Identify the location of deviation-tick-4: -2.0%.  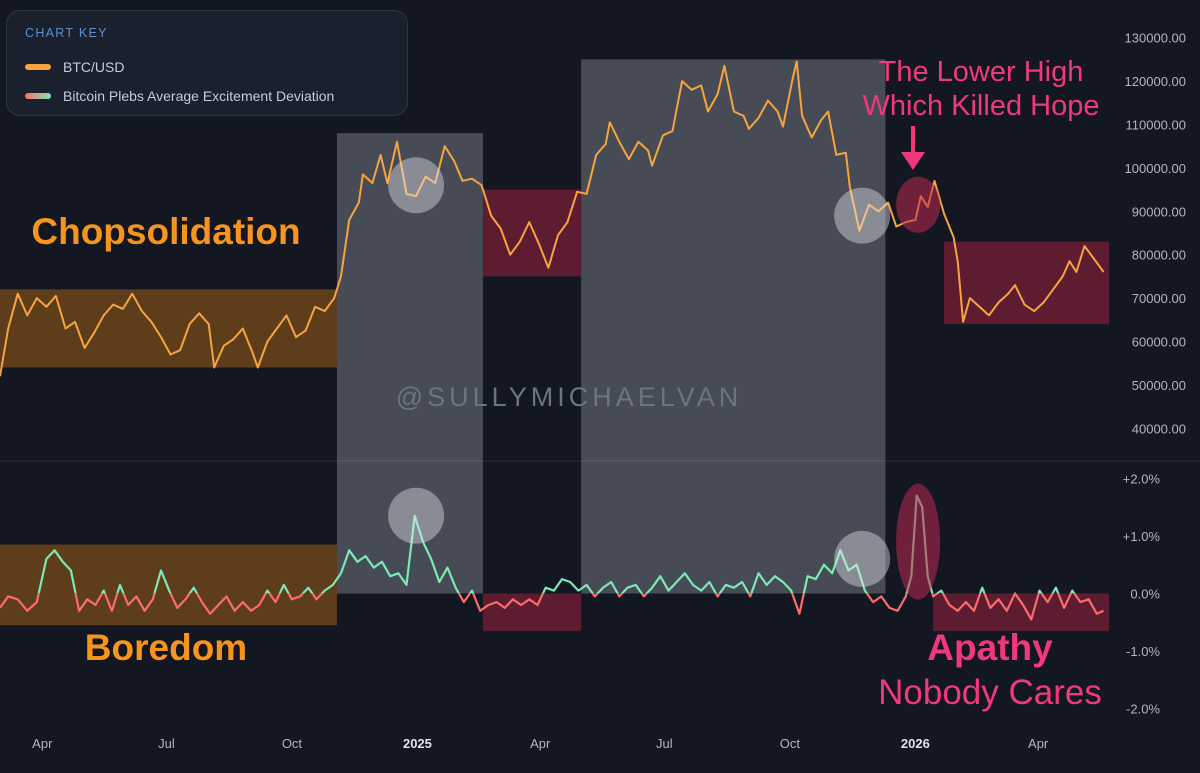
(1143, 709).